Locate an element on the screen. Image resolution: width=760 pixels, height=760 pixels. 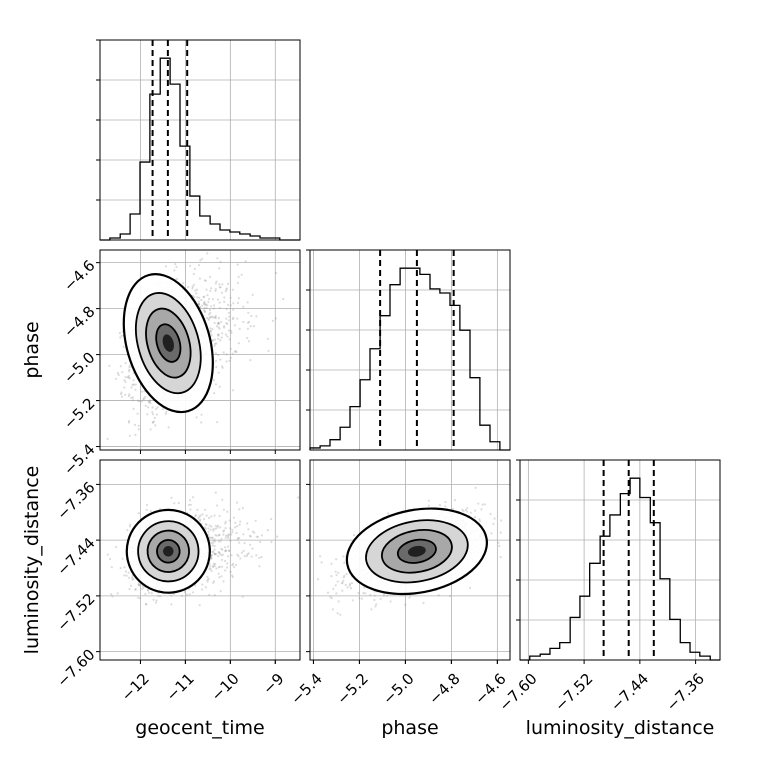
panel-frame is located at coordinates (200, 350).